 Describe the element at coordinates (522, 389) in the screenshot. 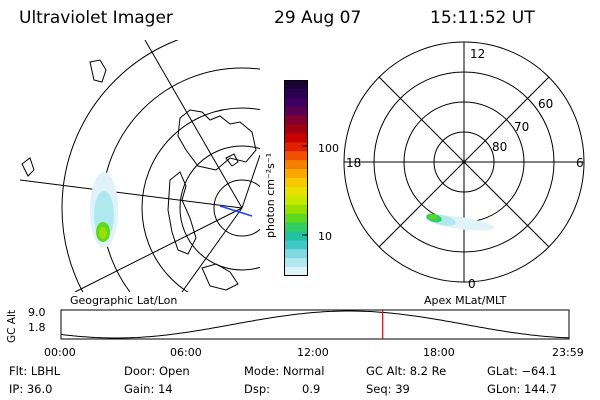

I see `glon-value: GLon: 144.7` at that location.